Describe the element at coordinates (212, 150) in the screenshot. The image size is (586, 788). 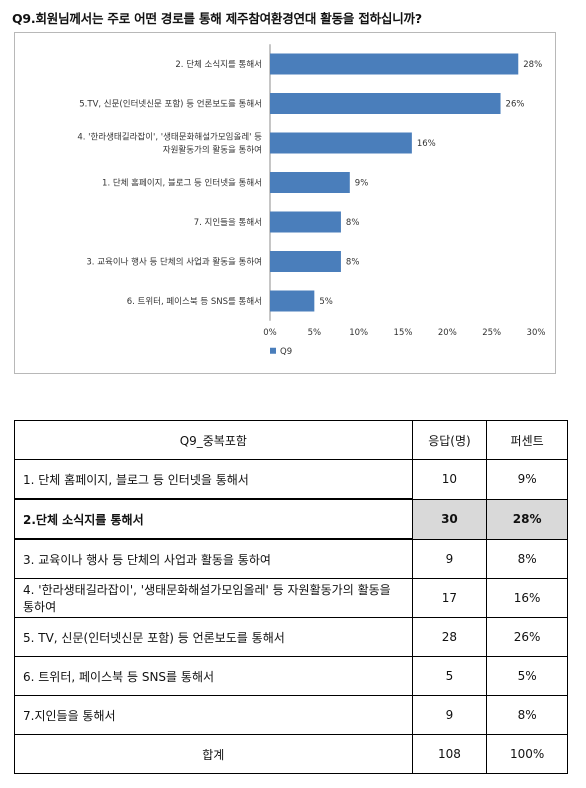
I see `category-label-line: 자원활동가의 활동을 통하여` at that location.